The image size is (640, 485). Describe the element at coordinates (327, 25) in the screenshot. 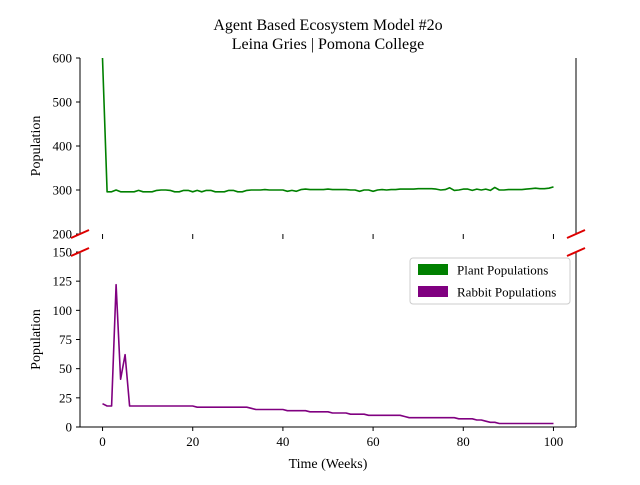

I see `chart-title: Agent Based Ecosystem Model #2o` at that location.